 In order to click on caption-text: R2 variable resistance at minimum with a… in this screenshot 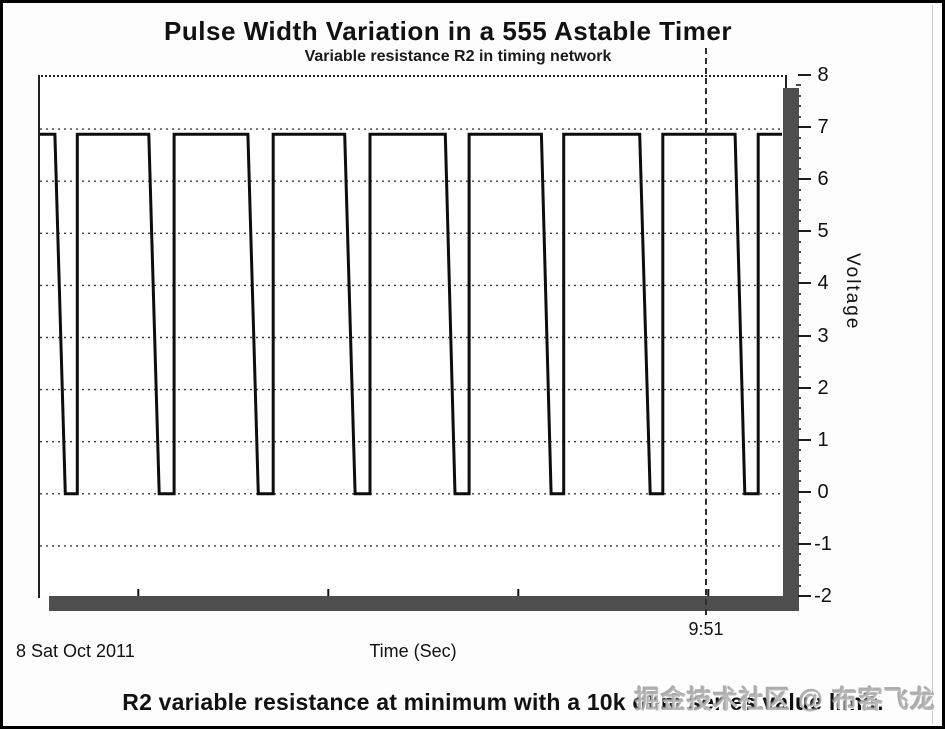, I will do `click(503, 702)`.